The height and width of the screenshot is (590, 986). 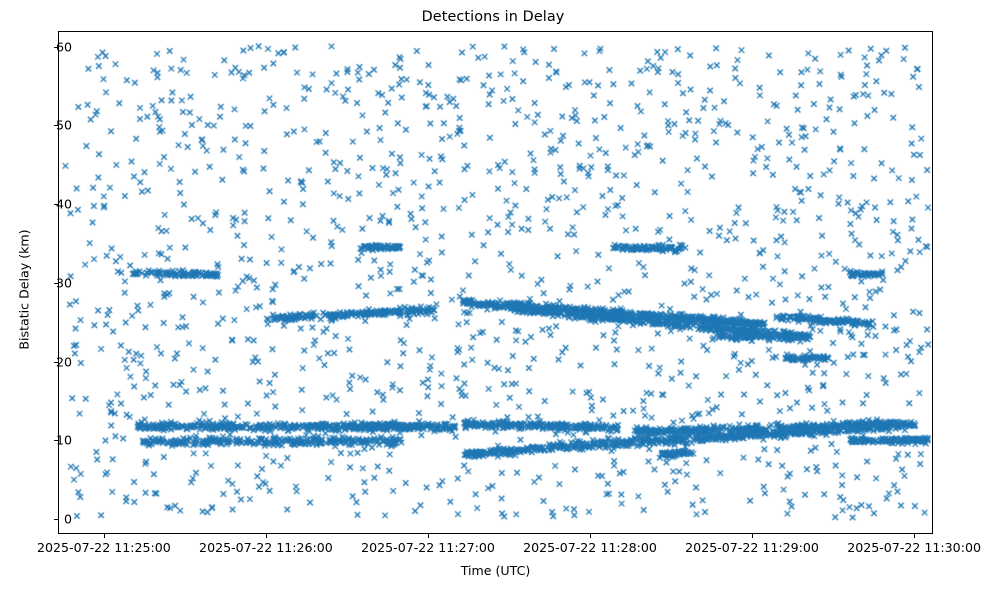 What do you see at coordinates (24, 289) in the screenshot?
I see `y-axis-label: Bistatic Delay (km)` at bounding box center [24, 289].